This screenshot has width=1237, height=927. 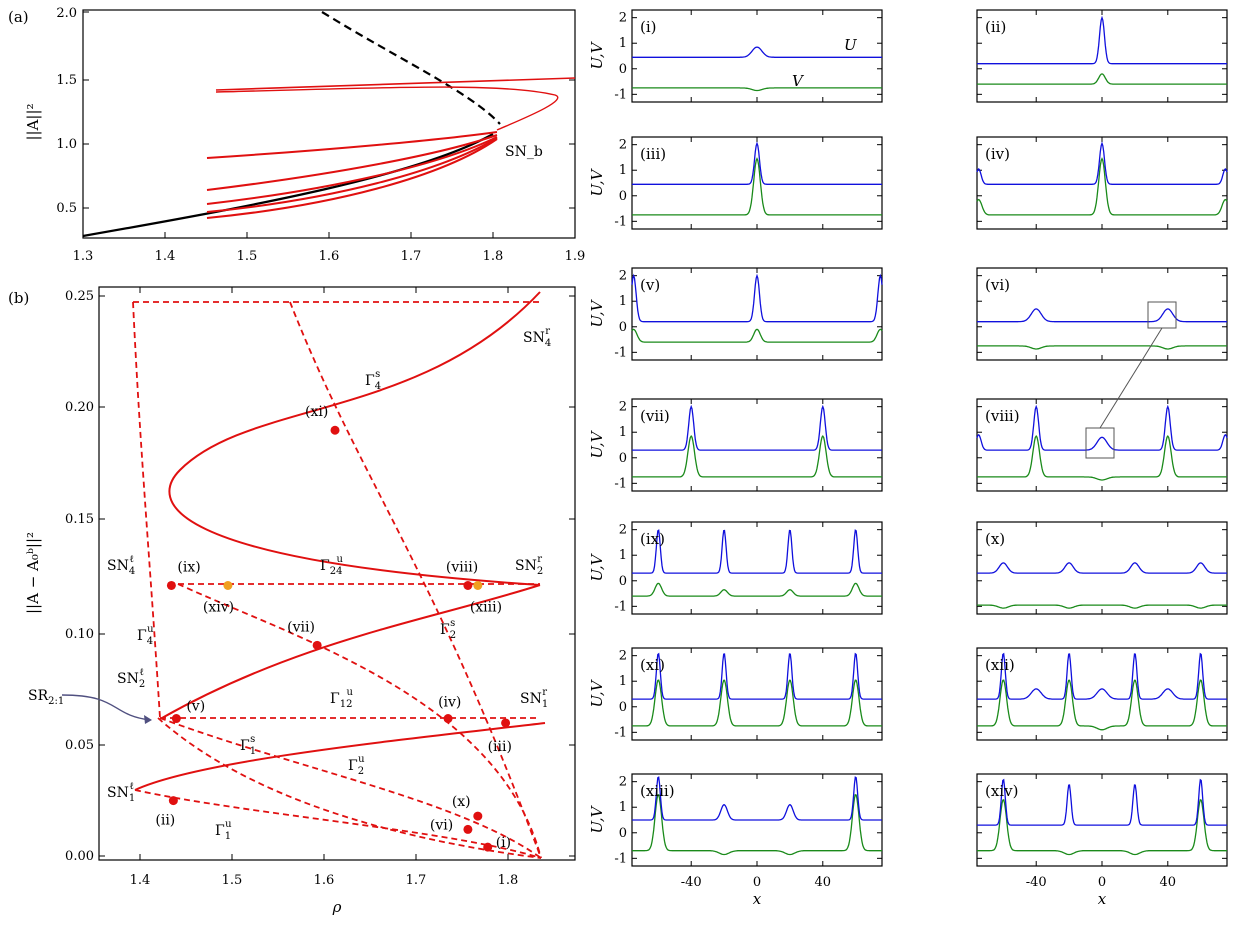 What do you see at coordinates (66, 208) in the screenshot?
I see `a-ytick-1: 0.5` at bounding box center [66, 208].